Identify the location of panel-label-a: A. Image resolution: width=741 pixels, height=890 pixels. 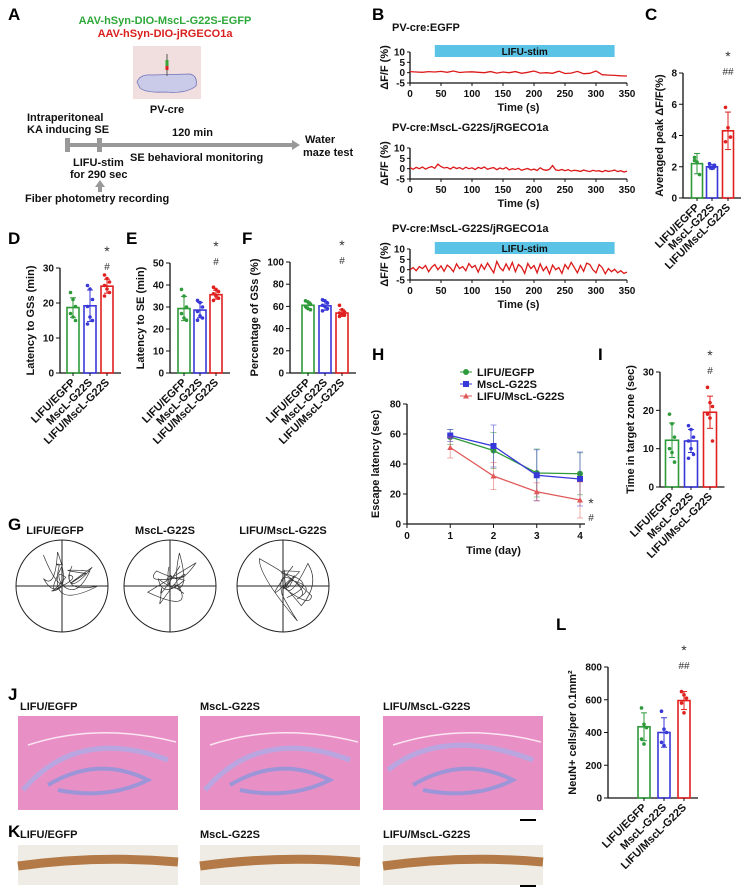
(14, 14).